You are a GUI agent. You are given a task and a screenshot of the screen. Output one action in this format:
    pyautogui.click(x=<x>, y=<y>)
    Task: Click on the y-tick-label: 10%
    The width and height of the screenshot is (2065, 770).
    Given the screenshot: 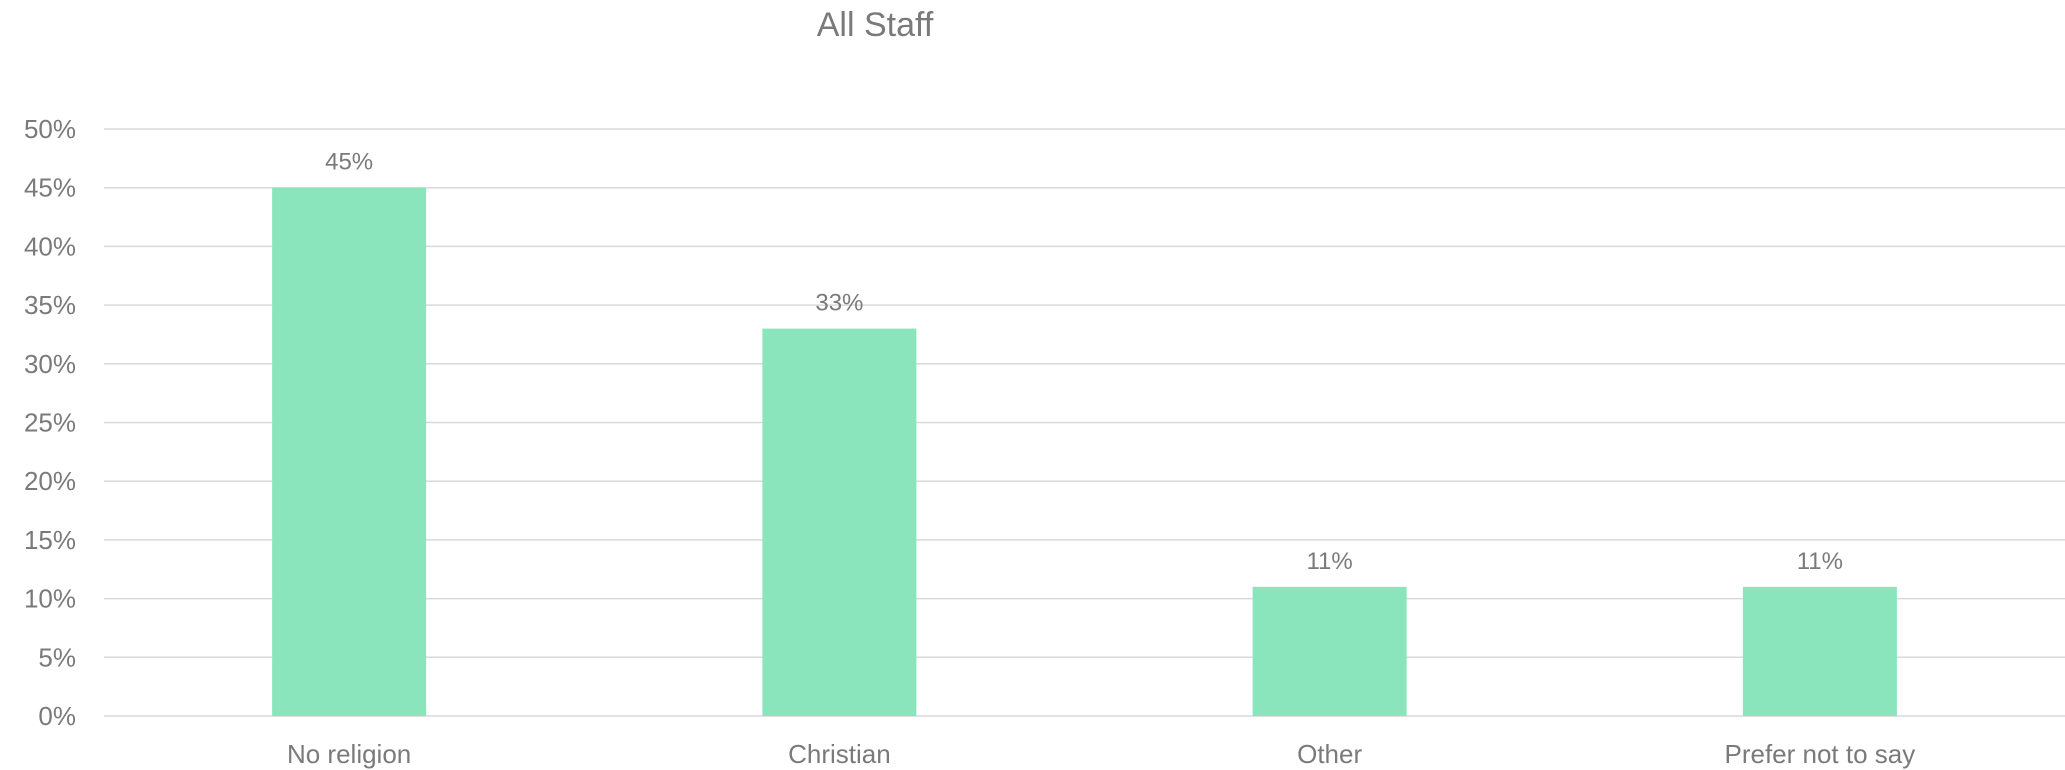 What is the action you would take?
    pyautogui.click(x=50, y=599)
    